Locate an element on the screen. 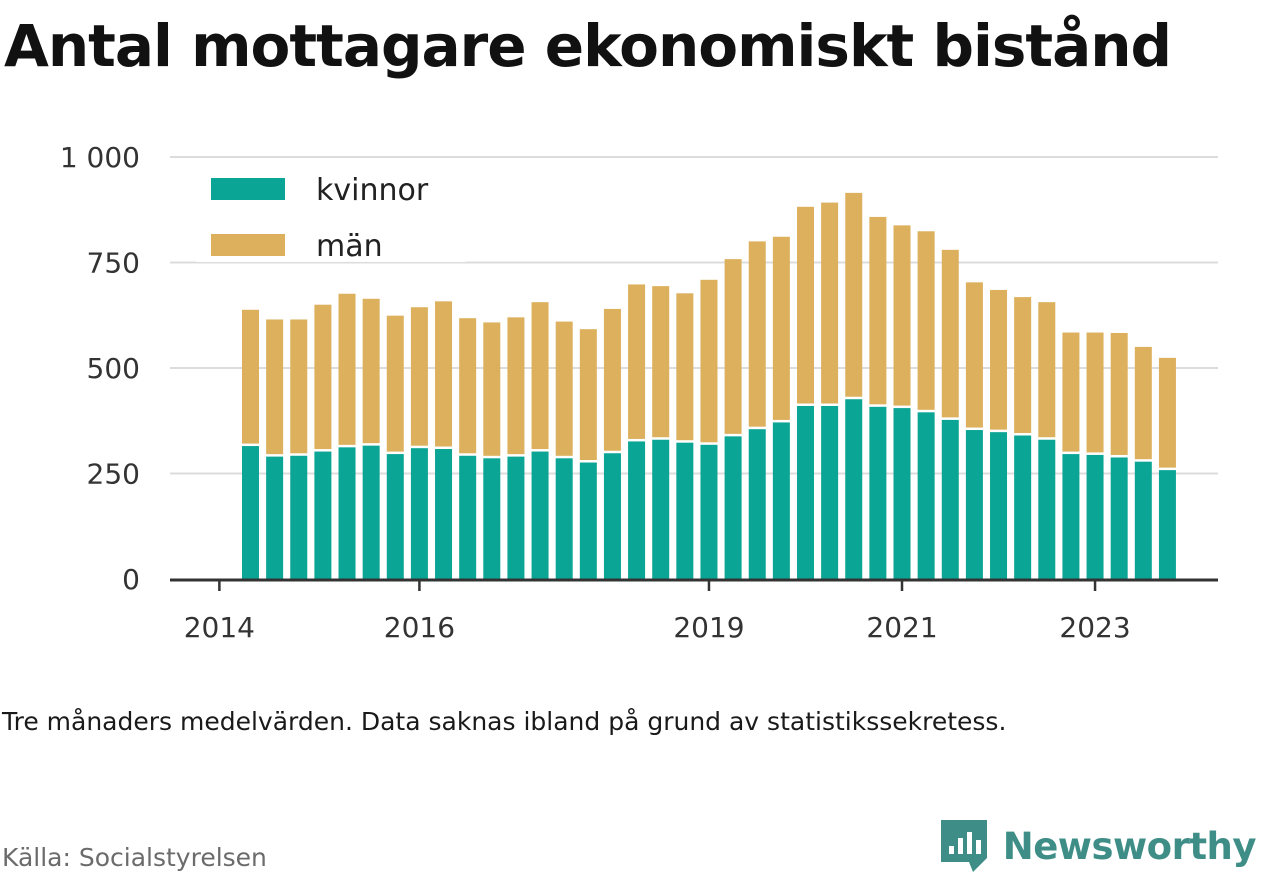 This screenshot has width=1262, height=879. x-tick-label: 2023 is located at coordinates (1094, 627).